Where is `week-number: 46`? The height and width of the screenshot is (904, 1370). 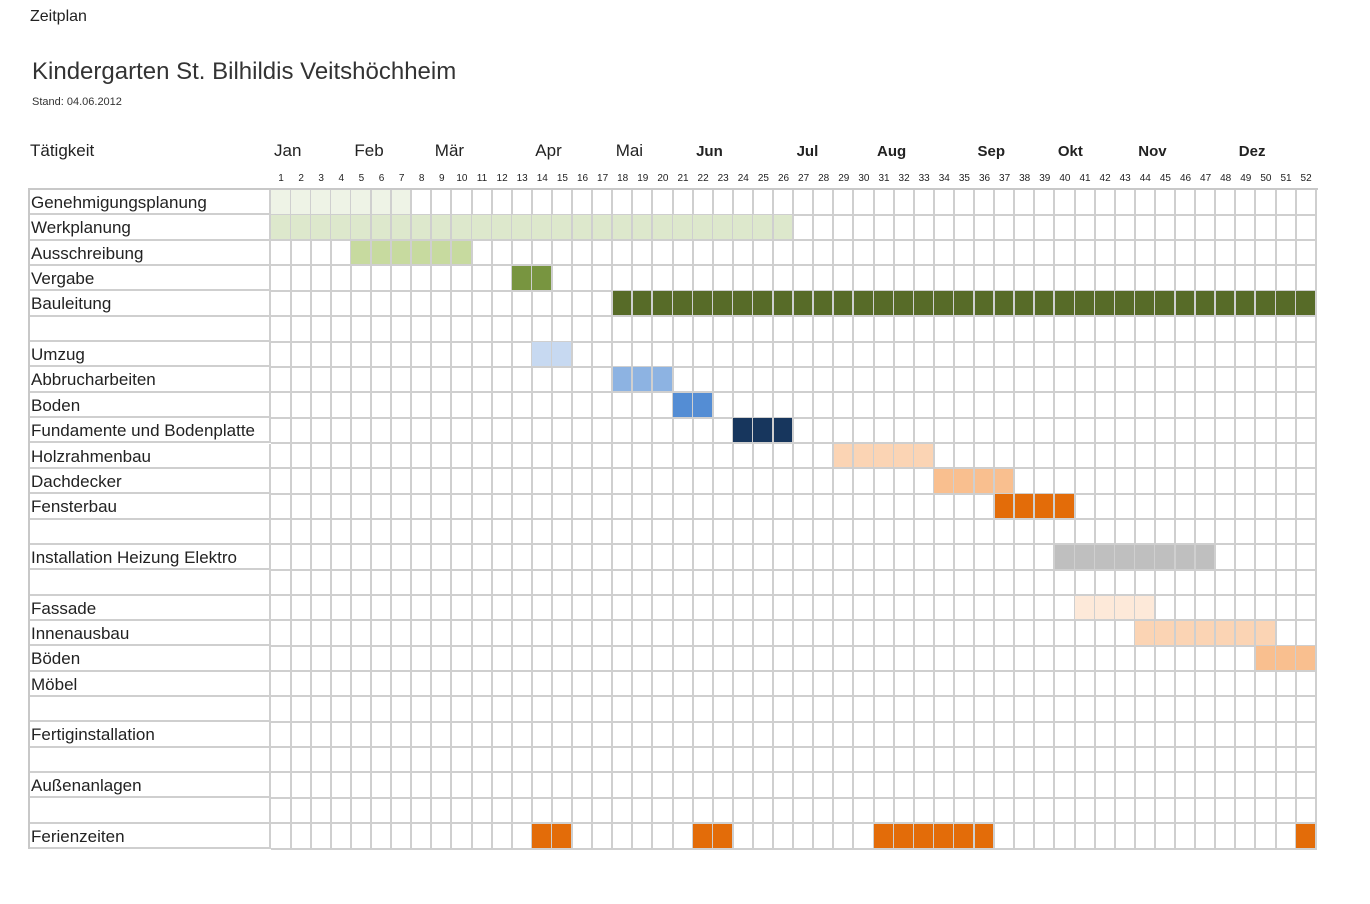
week-number: 46 is located at coordinates (1185, 178).